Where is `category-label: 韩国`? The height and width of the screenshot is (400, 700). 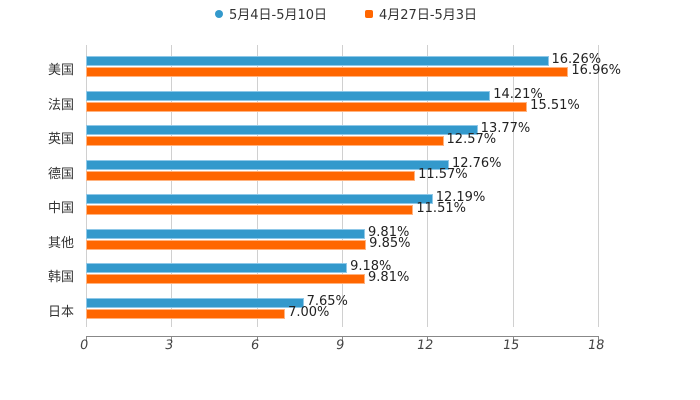
category-label: 韩国 is located at coordinates (61, 277).